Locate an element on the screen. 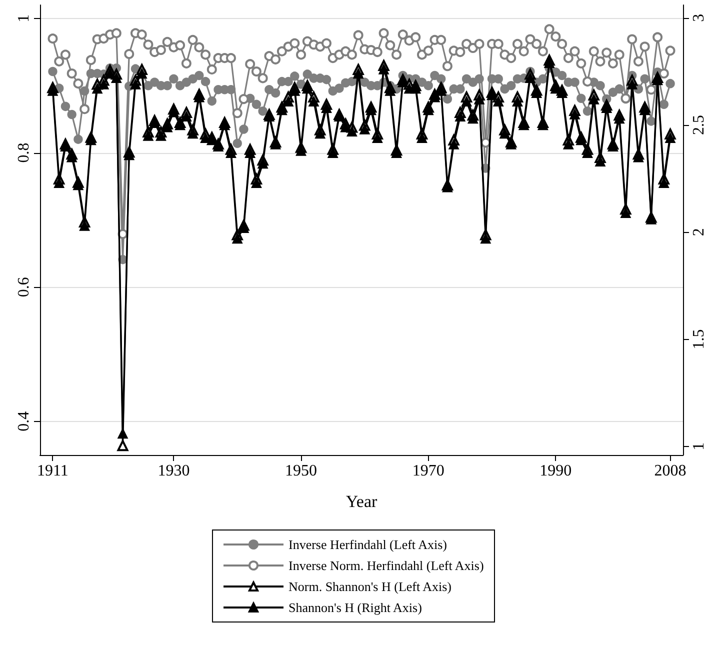 This screenshot has width=707, height=652. y-tick-label: 0.6 is located at coordinates (24, 287).